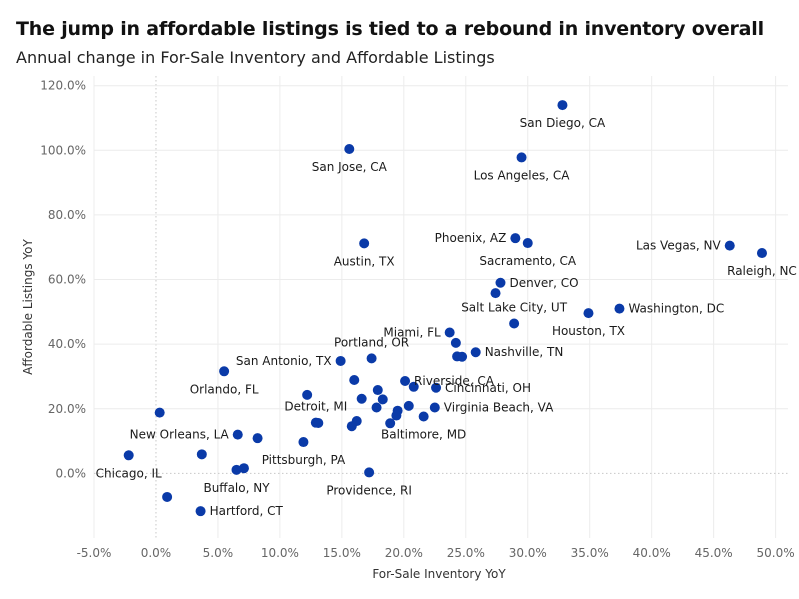 The height and width of the screenshot is (599, 799). I want to click on point-label: Detroit, MI, so click(315, 407).